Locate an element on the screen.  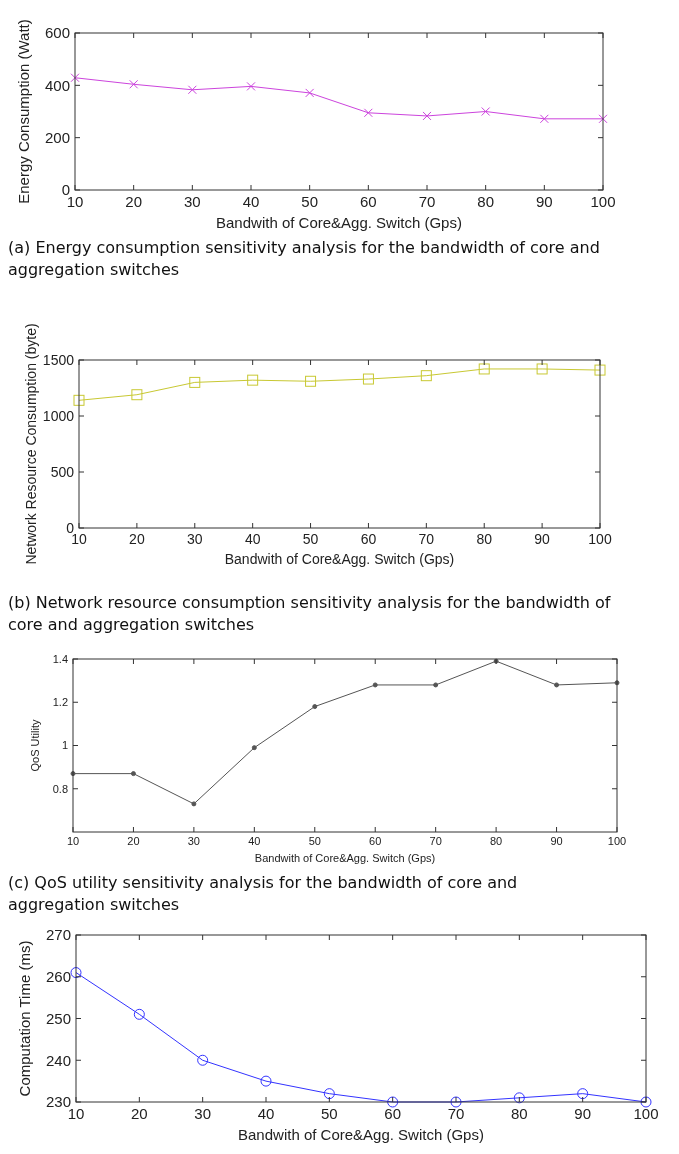
y-tick-label: 240 is located at coordinates (58, 1060).